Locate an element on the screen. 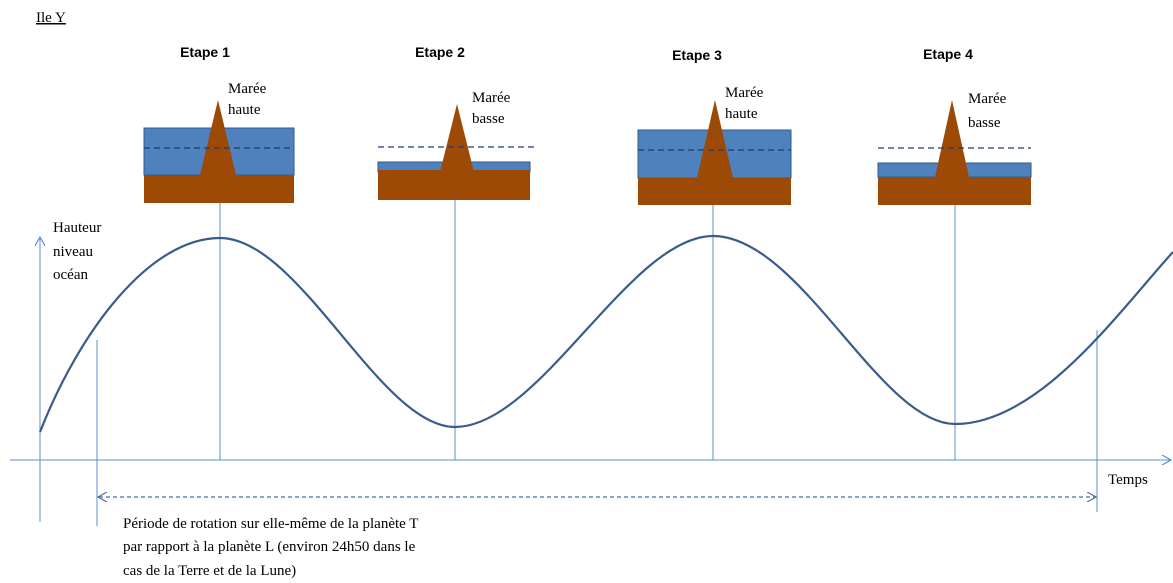 This screenshot has width=1173, height=583. stage-title: Etape 2 is located at coordinates (440, 52).